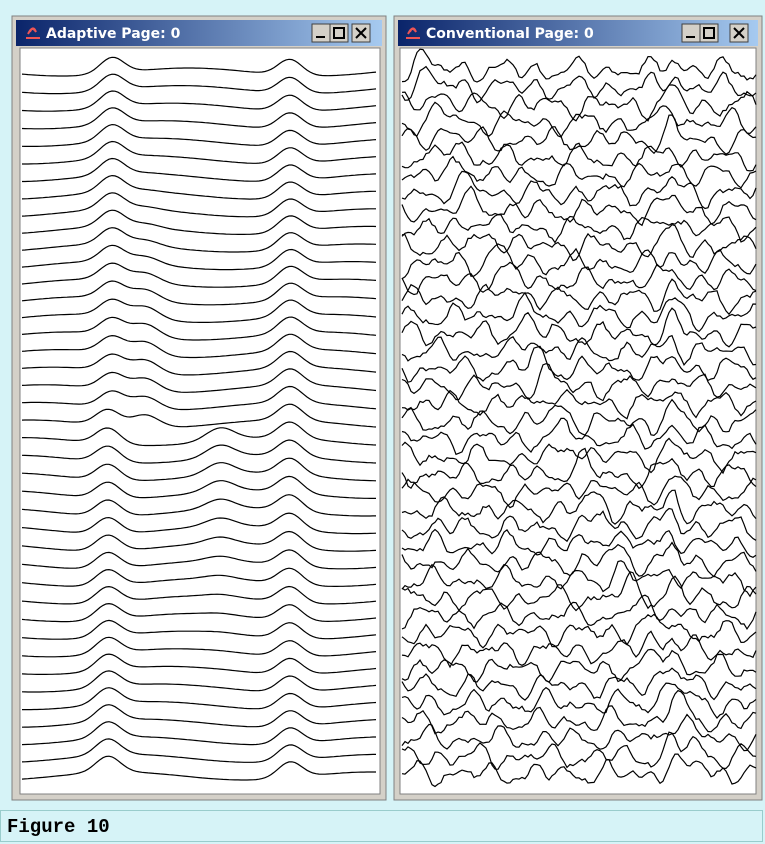  Describe the element at coordinates (113, 34) in the screenshot. I see `window-title: Adaptive Page: 0` at that location.